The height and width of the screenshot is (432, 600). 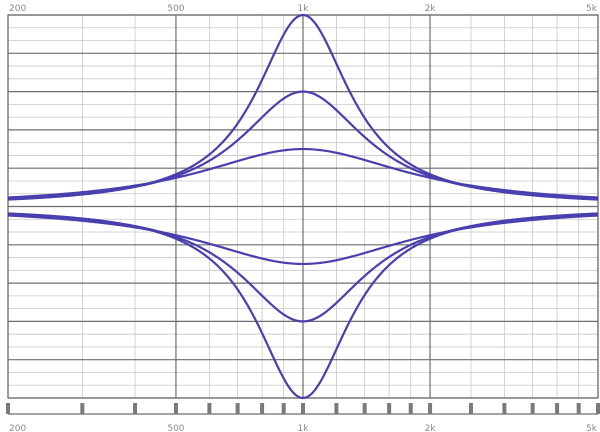 I want to click on tick-label-top: 500, so click(x=175, y=9).